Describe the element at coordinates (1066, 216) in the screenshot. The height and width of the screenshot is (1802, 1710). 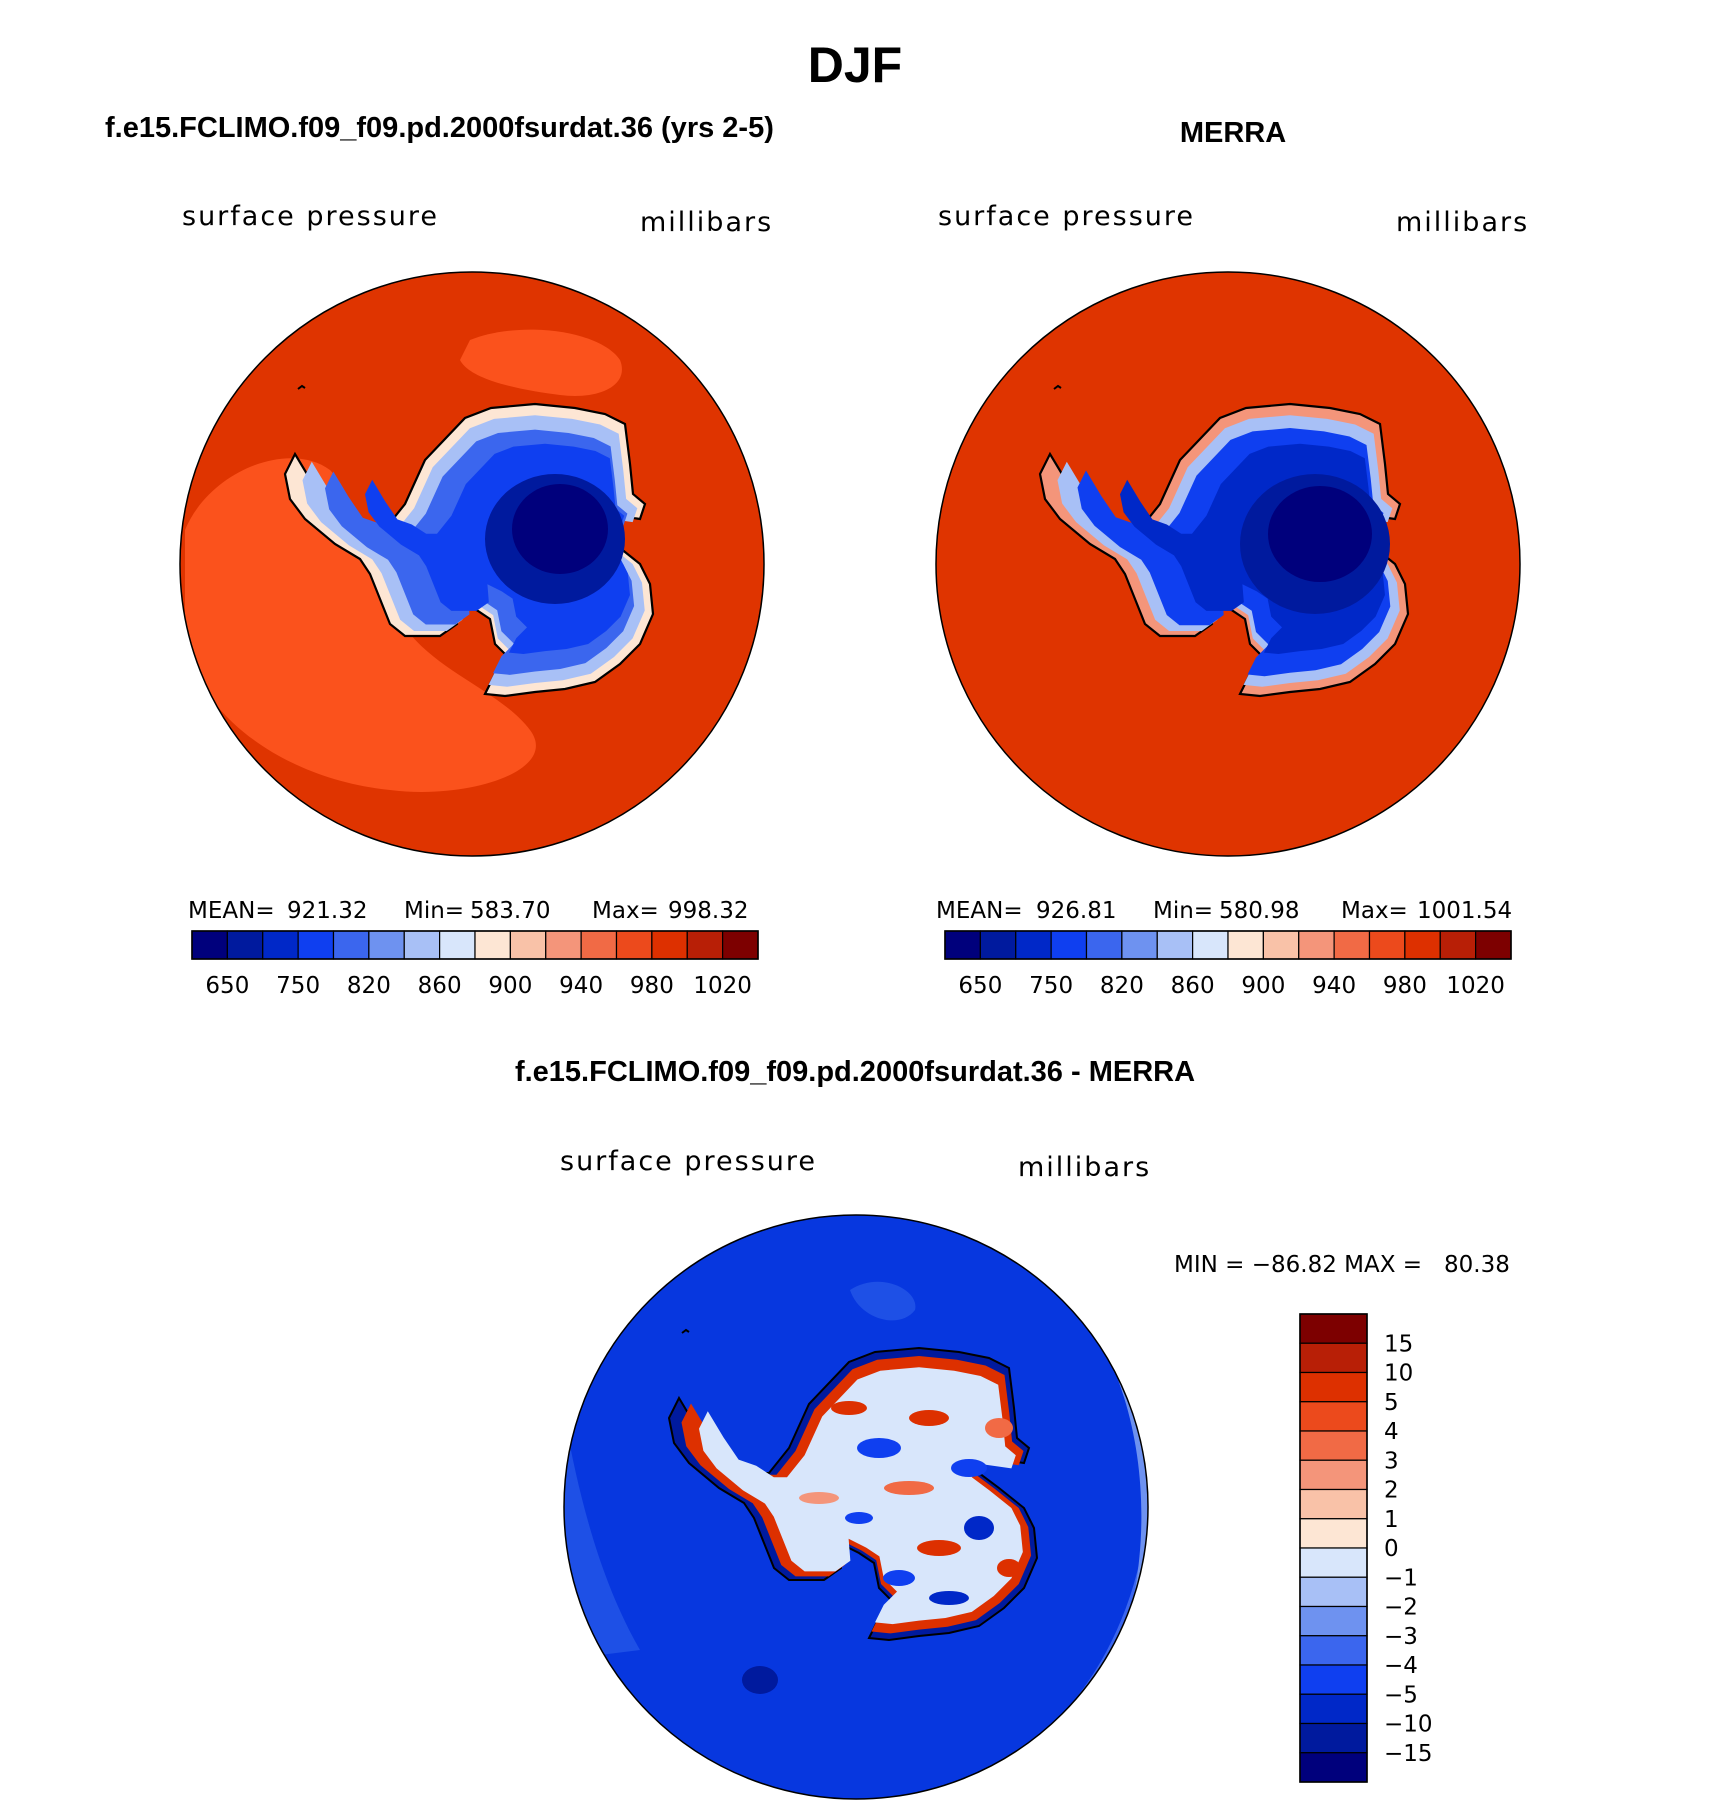
I see `panel-merra-variable: surface pressure` at that location.